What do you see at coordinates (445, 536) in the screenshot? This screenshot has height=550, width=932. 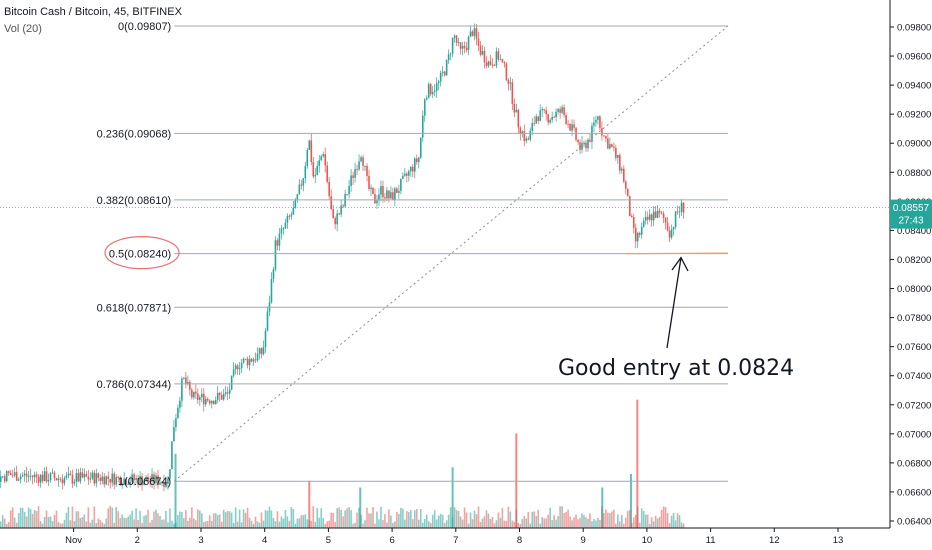 I see `time-axis: 31Nov2345678910111213` at bounding box center [445, 536].